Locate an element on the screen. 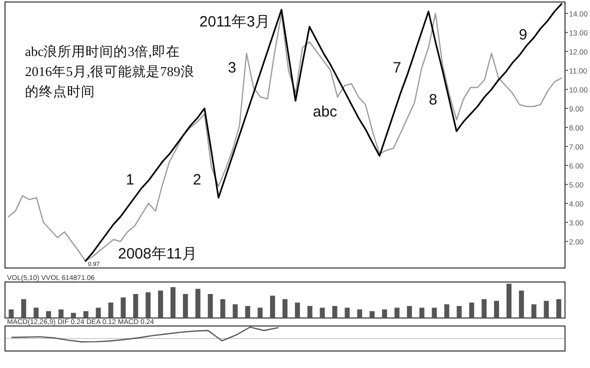  annotation: 2011年3月 is located at coordinates (234, 22).